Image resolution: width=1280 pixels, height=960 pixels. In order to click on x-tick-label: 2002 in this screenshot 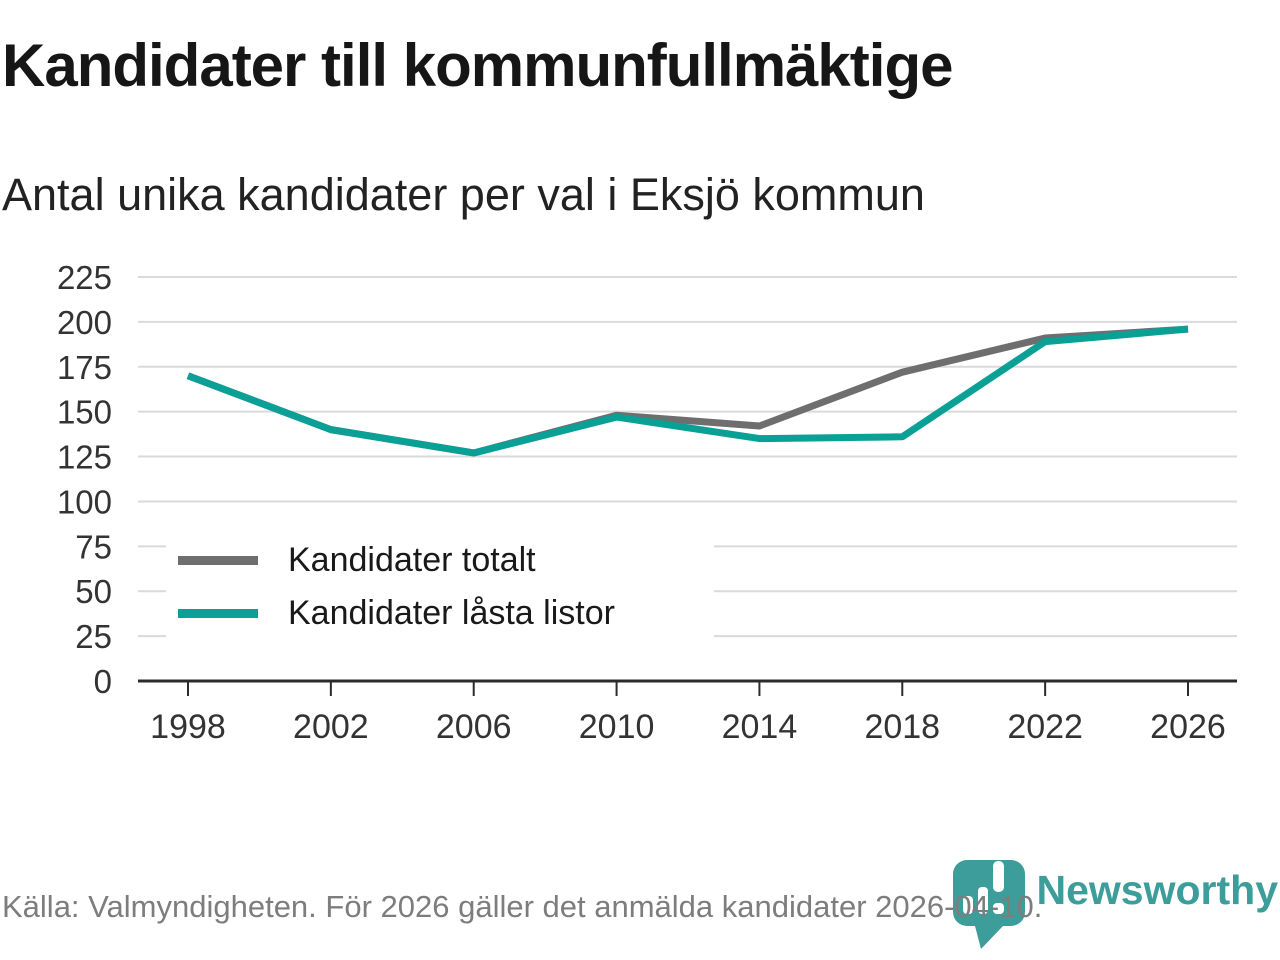, I will do `click(331, 727)`.